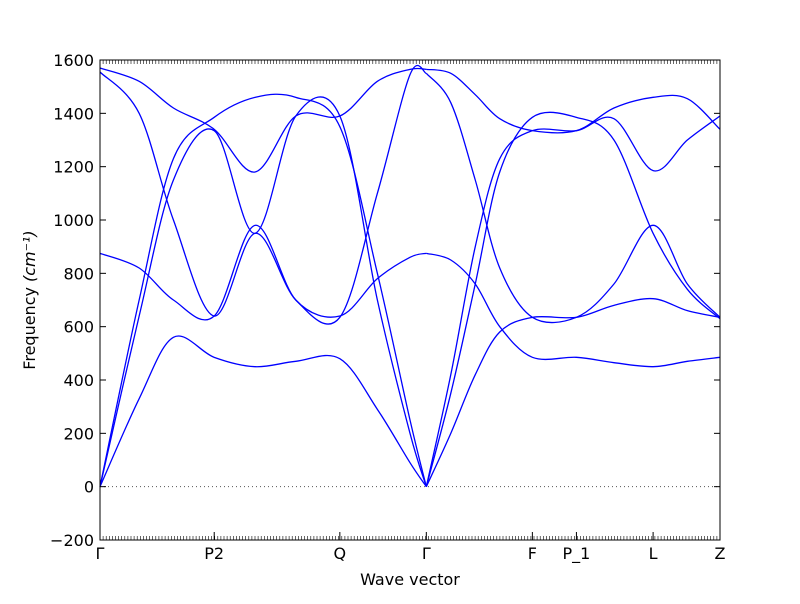  Describe the element at coordinates (29, 328) in the screenshot. I see `y-axis-label-text: Frequency` at that location.